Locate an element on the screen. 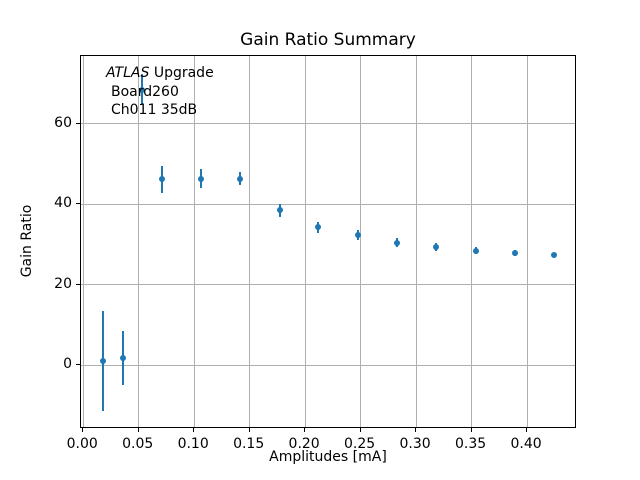  x-tick-label: 0.00 is located at coordinates (82, 444).